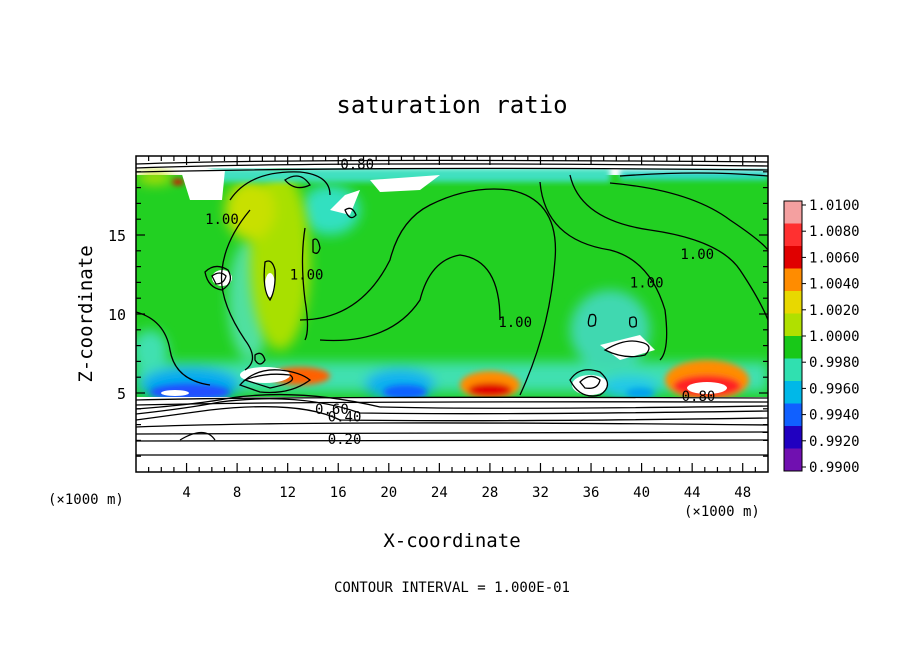 This screenshot has height=654, width=904. What do you see at coordinates (834, 363) in the screenshot?
I see `colorbar-label: 0.9980` at bounding box center [834, 363].